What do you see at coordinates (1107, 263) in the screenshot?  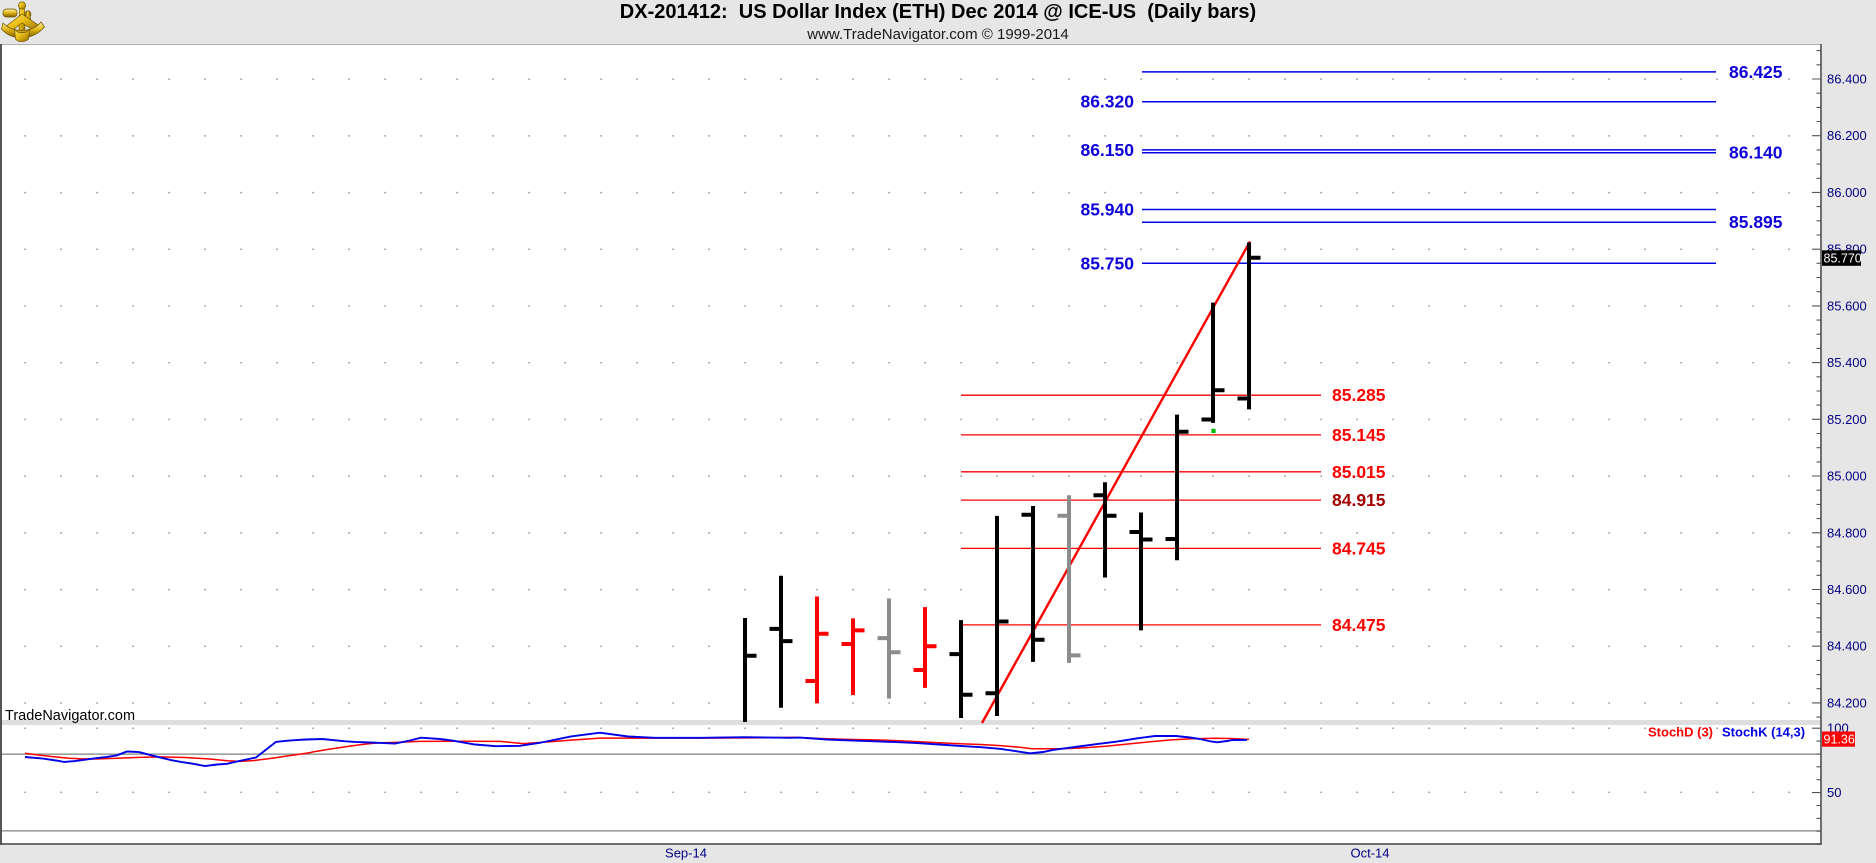 I see `svg-text: 85.750` at bounding box center [1107, 263].